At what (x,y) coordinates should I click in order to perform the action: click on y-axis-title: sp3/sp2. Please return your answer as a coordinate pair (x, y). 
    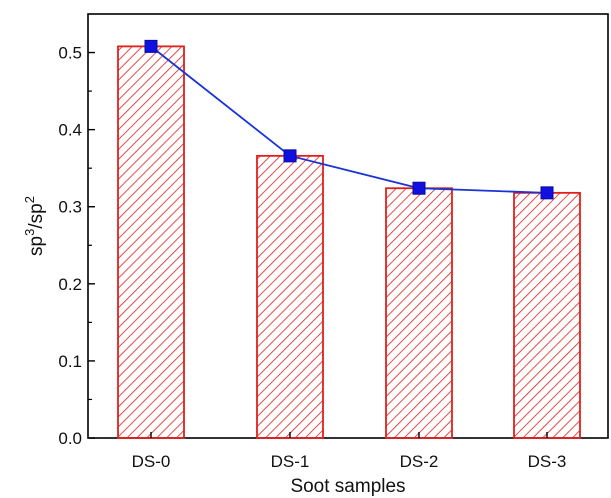
    Looking at the image, I should click on (34, 226).